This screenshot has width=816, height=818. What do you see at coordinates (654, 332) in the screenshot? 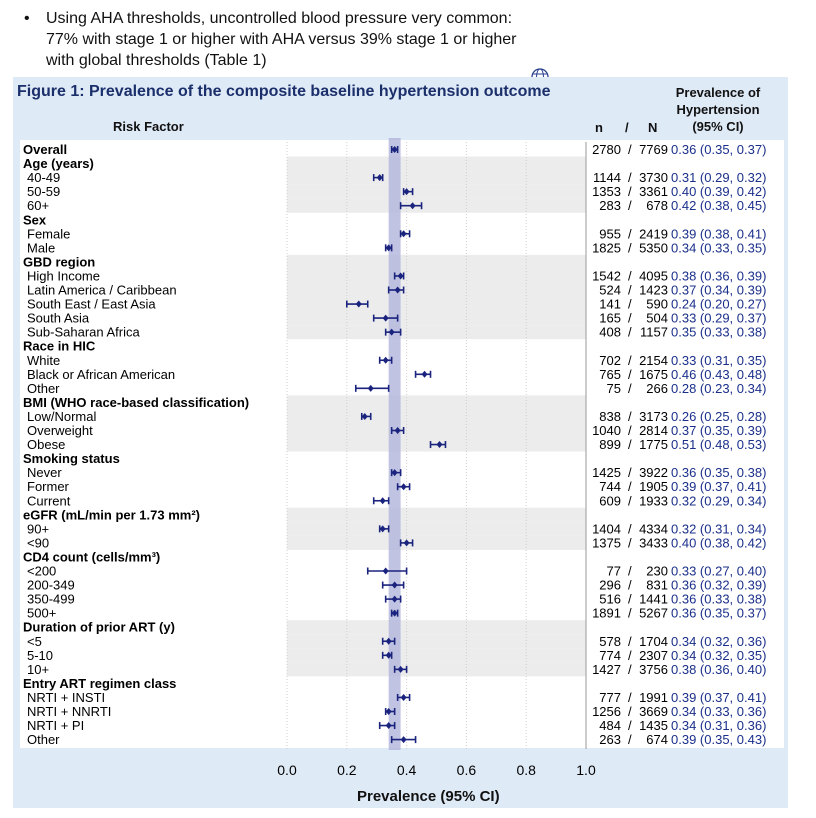
I see `N-value: 1157` at bounding box center [654, 332].